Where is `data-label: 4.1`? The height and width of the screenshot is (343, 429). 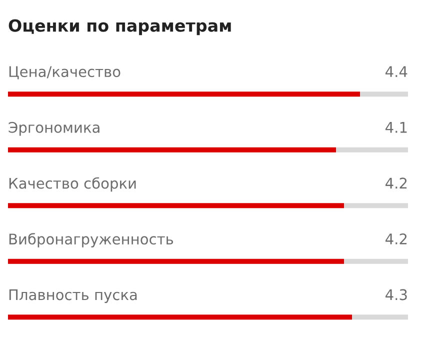 data-label: 4.1 is located at coordinates (396, 127).